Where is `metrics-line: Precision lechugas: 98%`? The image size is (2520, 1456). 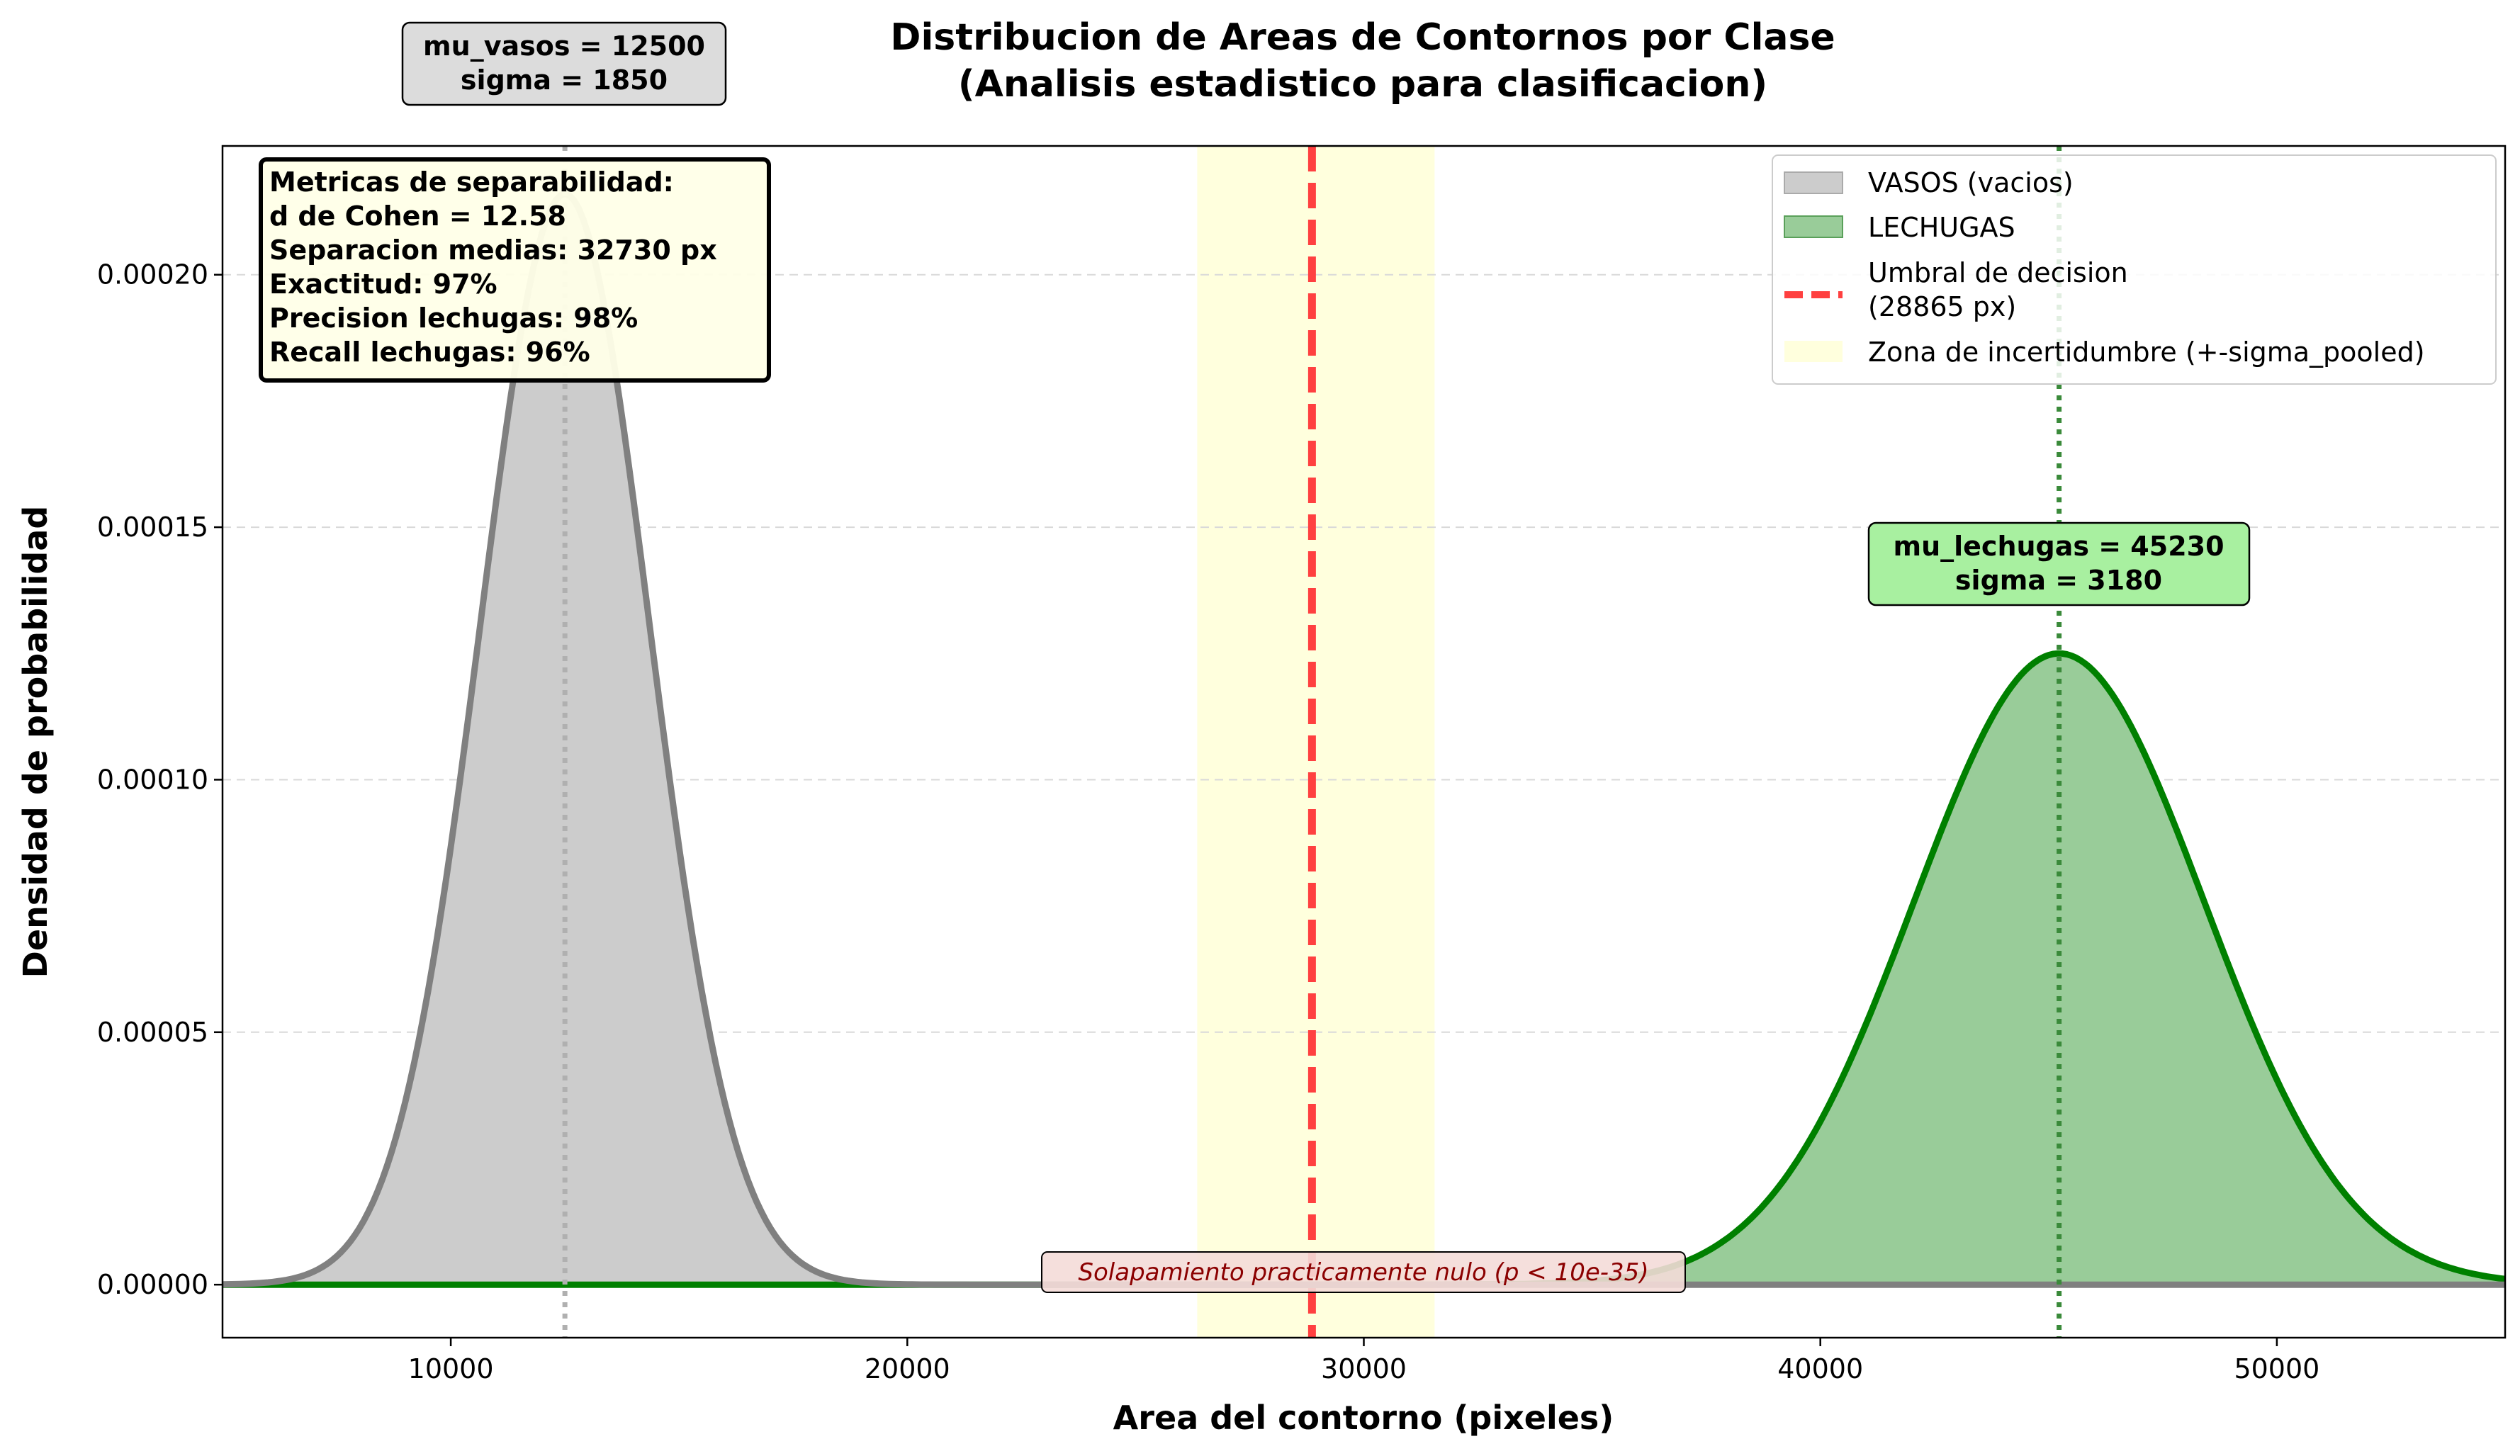 metrics-line: Precision lechugas: 98% is located at coordinates (454, 319).